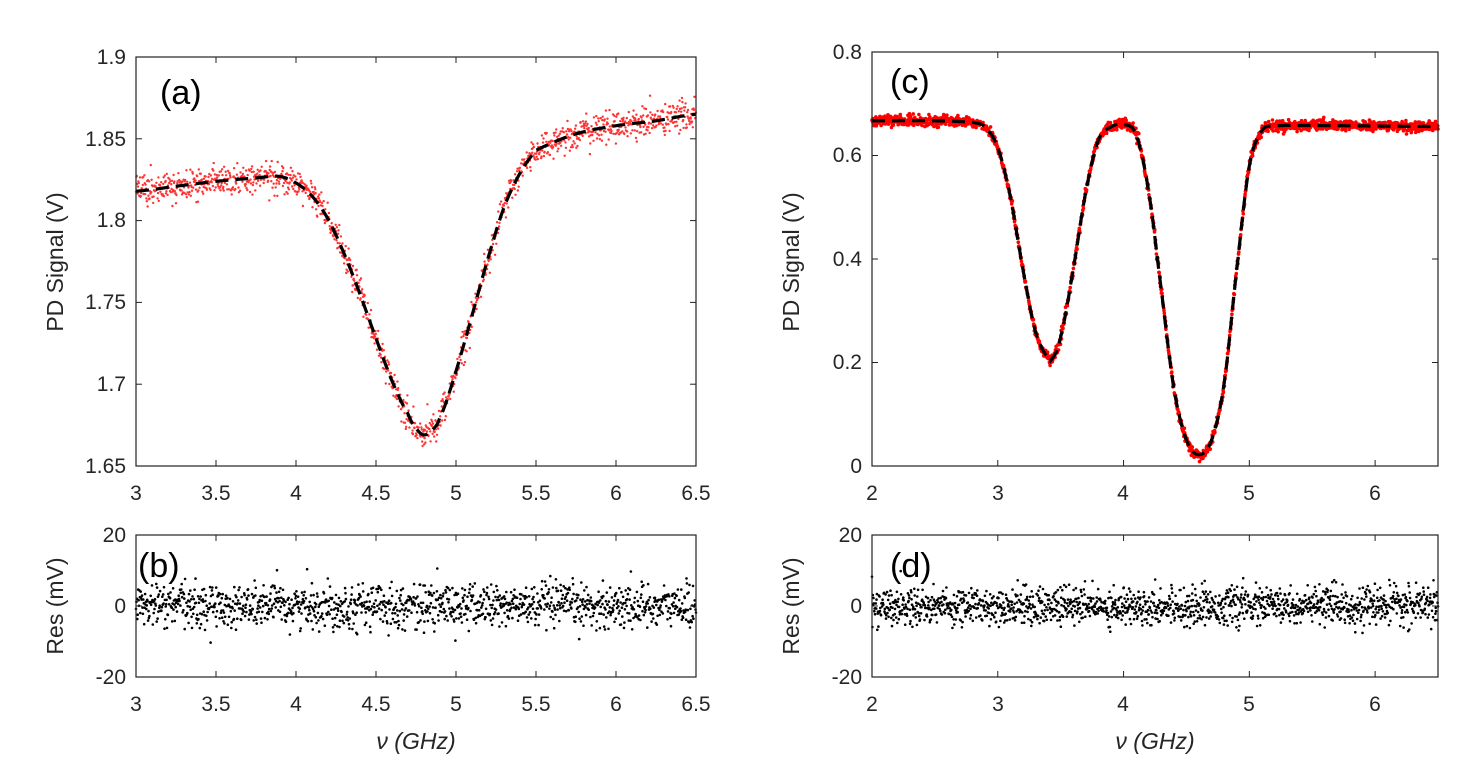  What do you see at coordinates (695, 704) in the screenshot?
I see `panel-b-xtick-label: 6.5` at bounding box center [695, 704].